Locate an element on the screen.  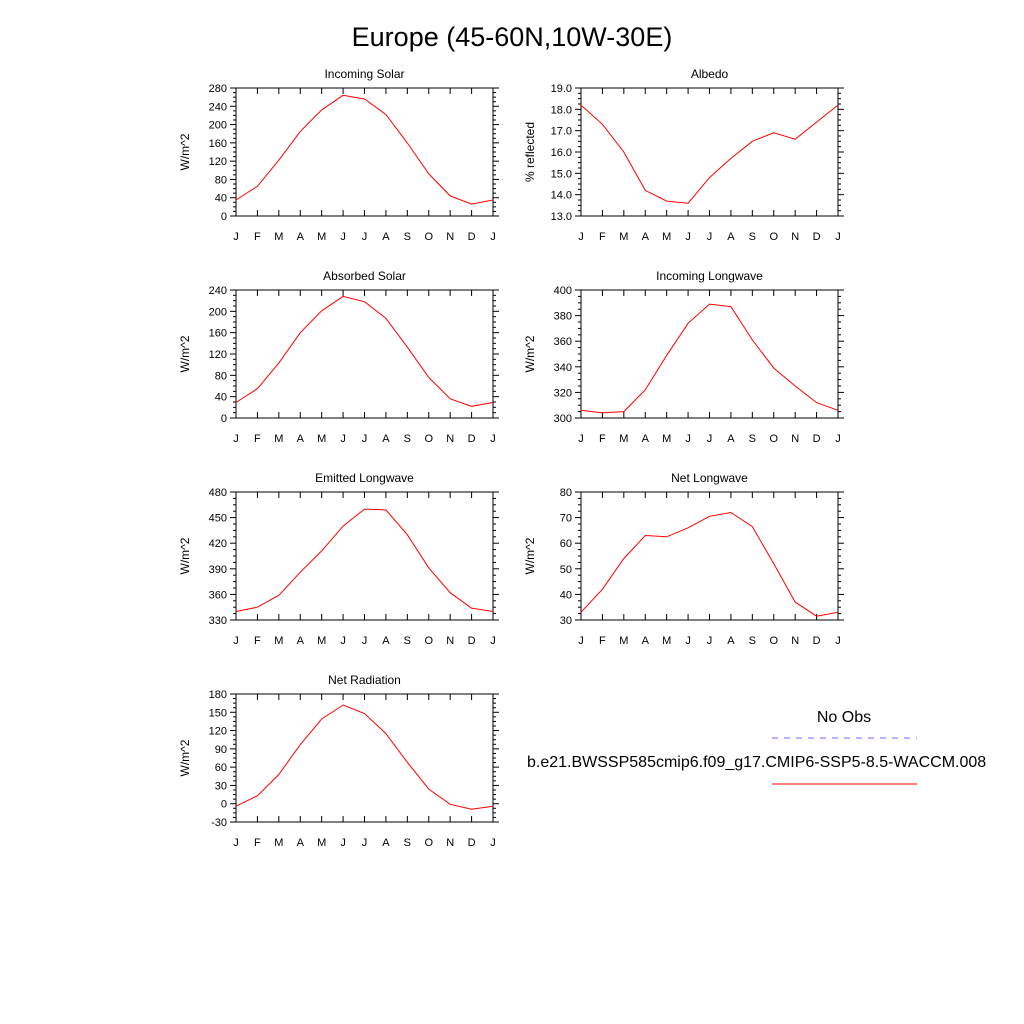
y-tick-label: 15.0 is located at coordinates (561, 174).